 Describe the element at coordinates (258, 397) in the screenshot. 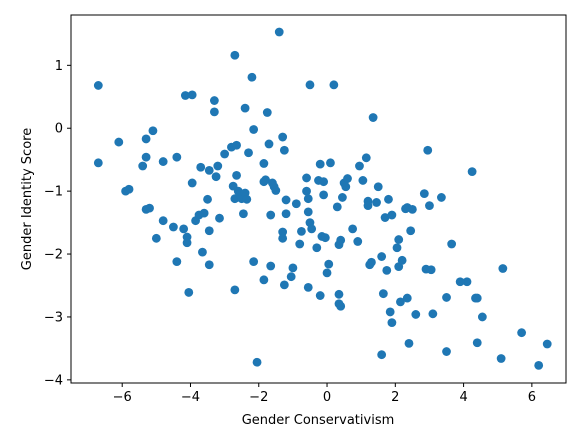

I see `x-tick-label: −2` at that location.